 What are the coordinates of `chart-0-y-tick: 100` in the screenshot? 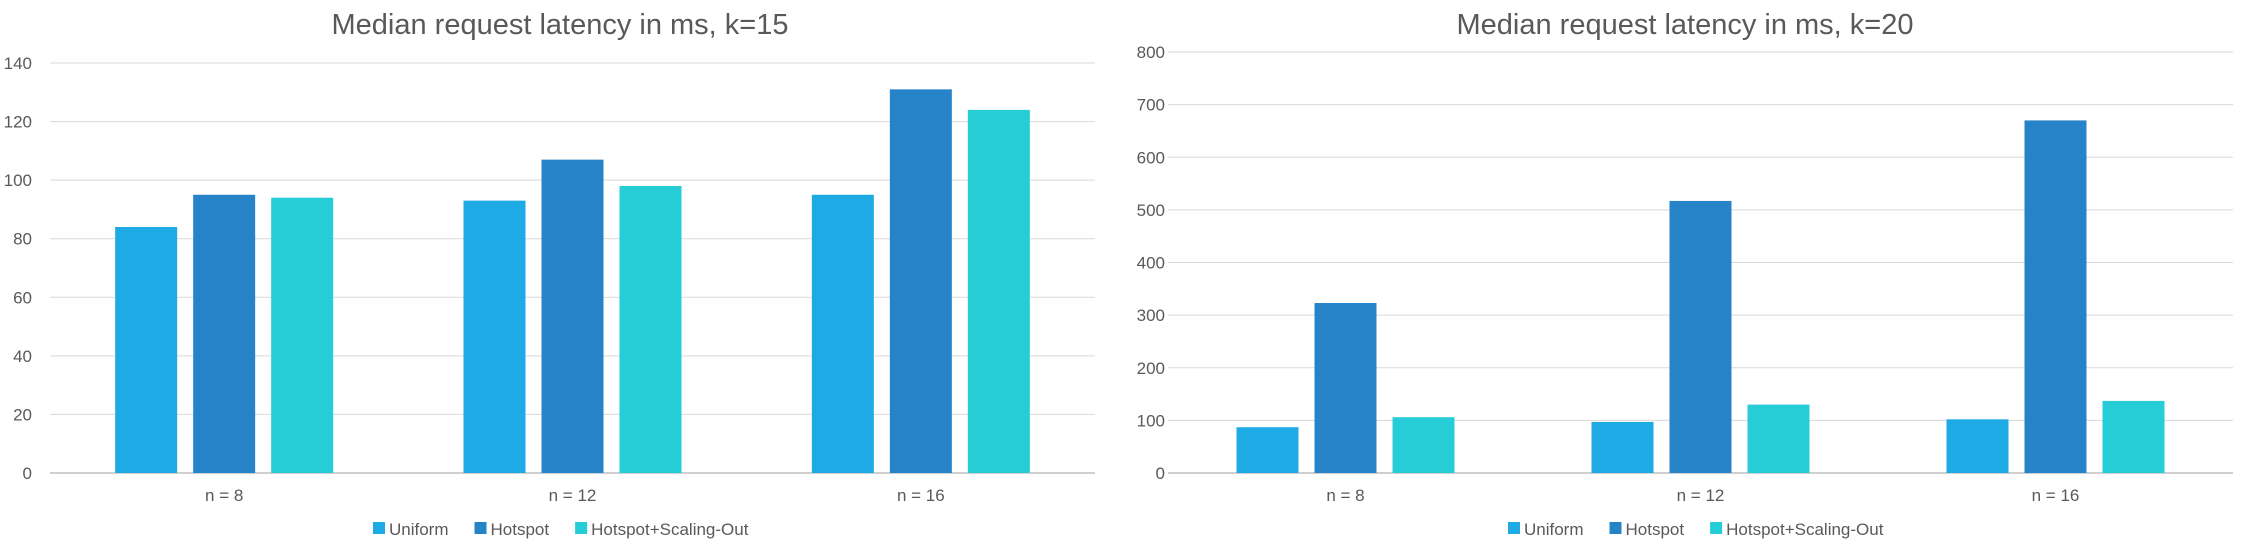 It's located at (18, 180).